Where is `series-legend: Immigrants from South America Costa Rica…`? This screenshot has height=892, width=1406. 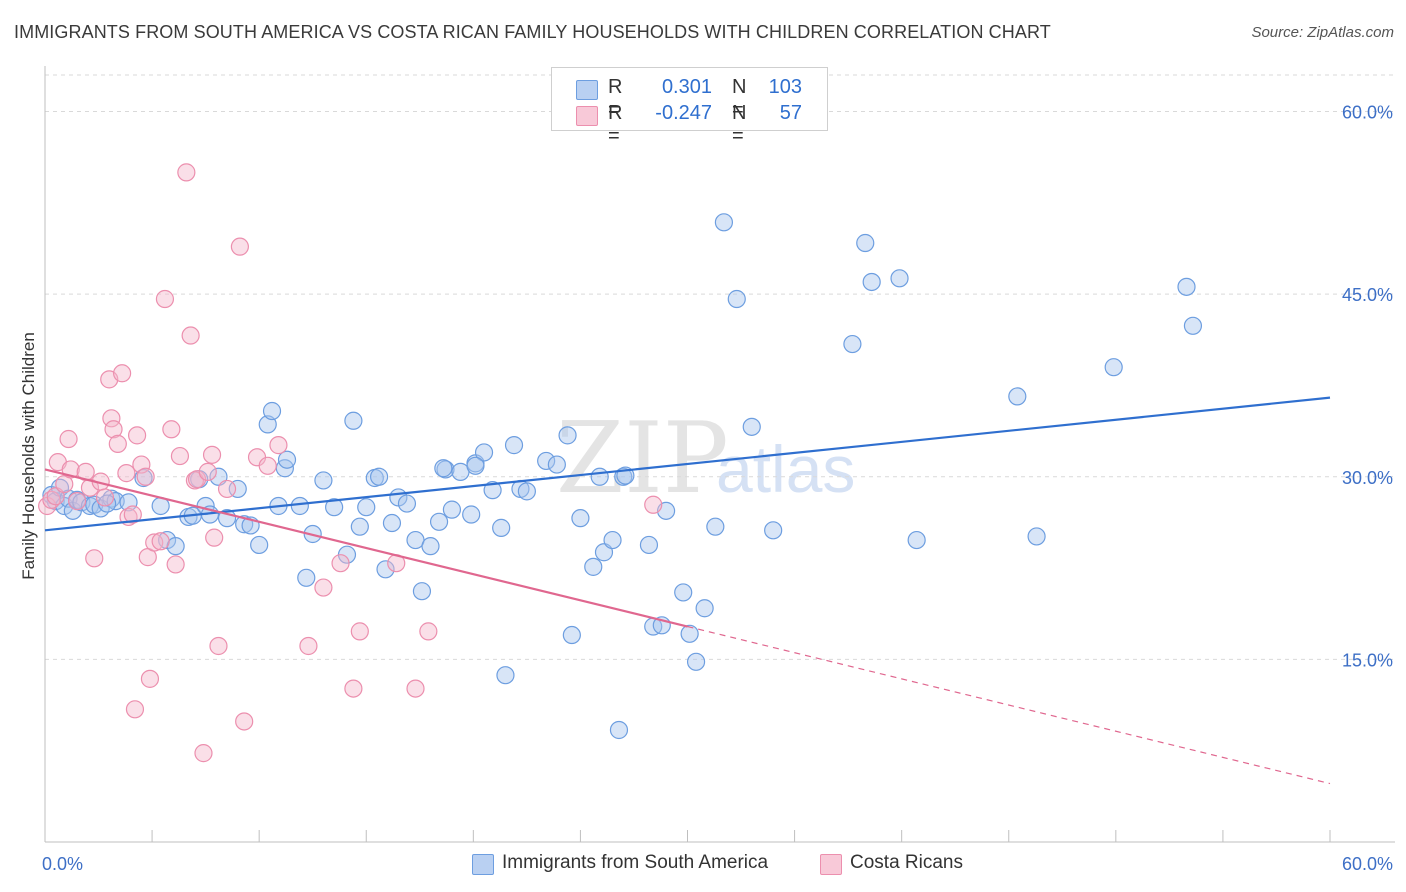 series-legend: Immigrants from South America Costa Rica… is located at coordinates (703, 865).